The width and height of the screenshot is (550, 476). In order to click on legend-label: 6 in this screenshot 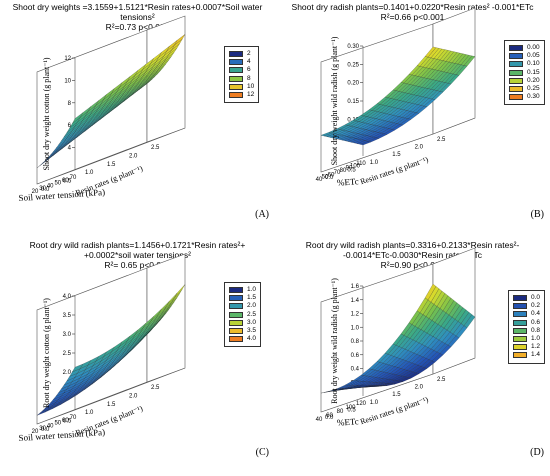, I will do `click(249, 70)`.